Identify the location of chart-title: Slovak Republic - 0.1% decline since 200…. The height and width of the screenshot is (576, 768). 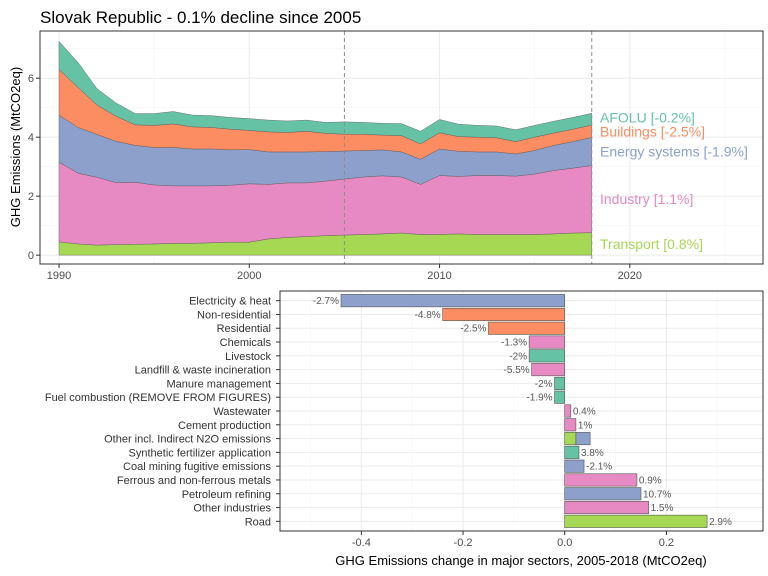
(200, 17).